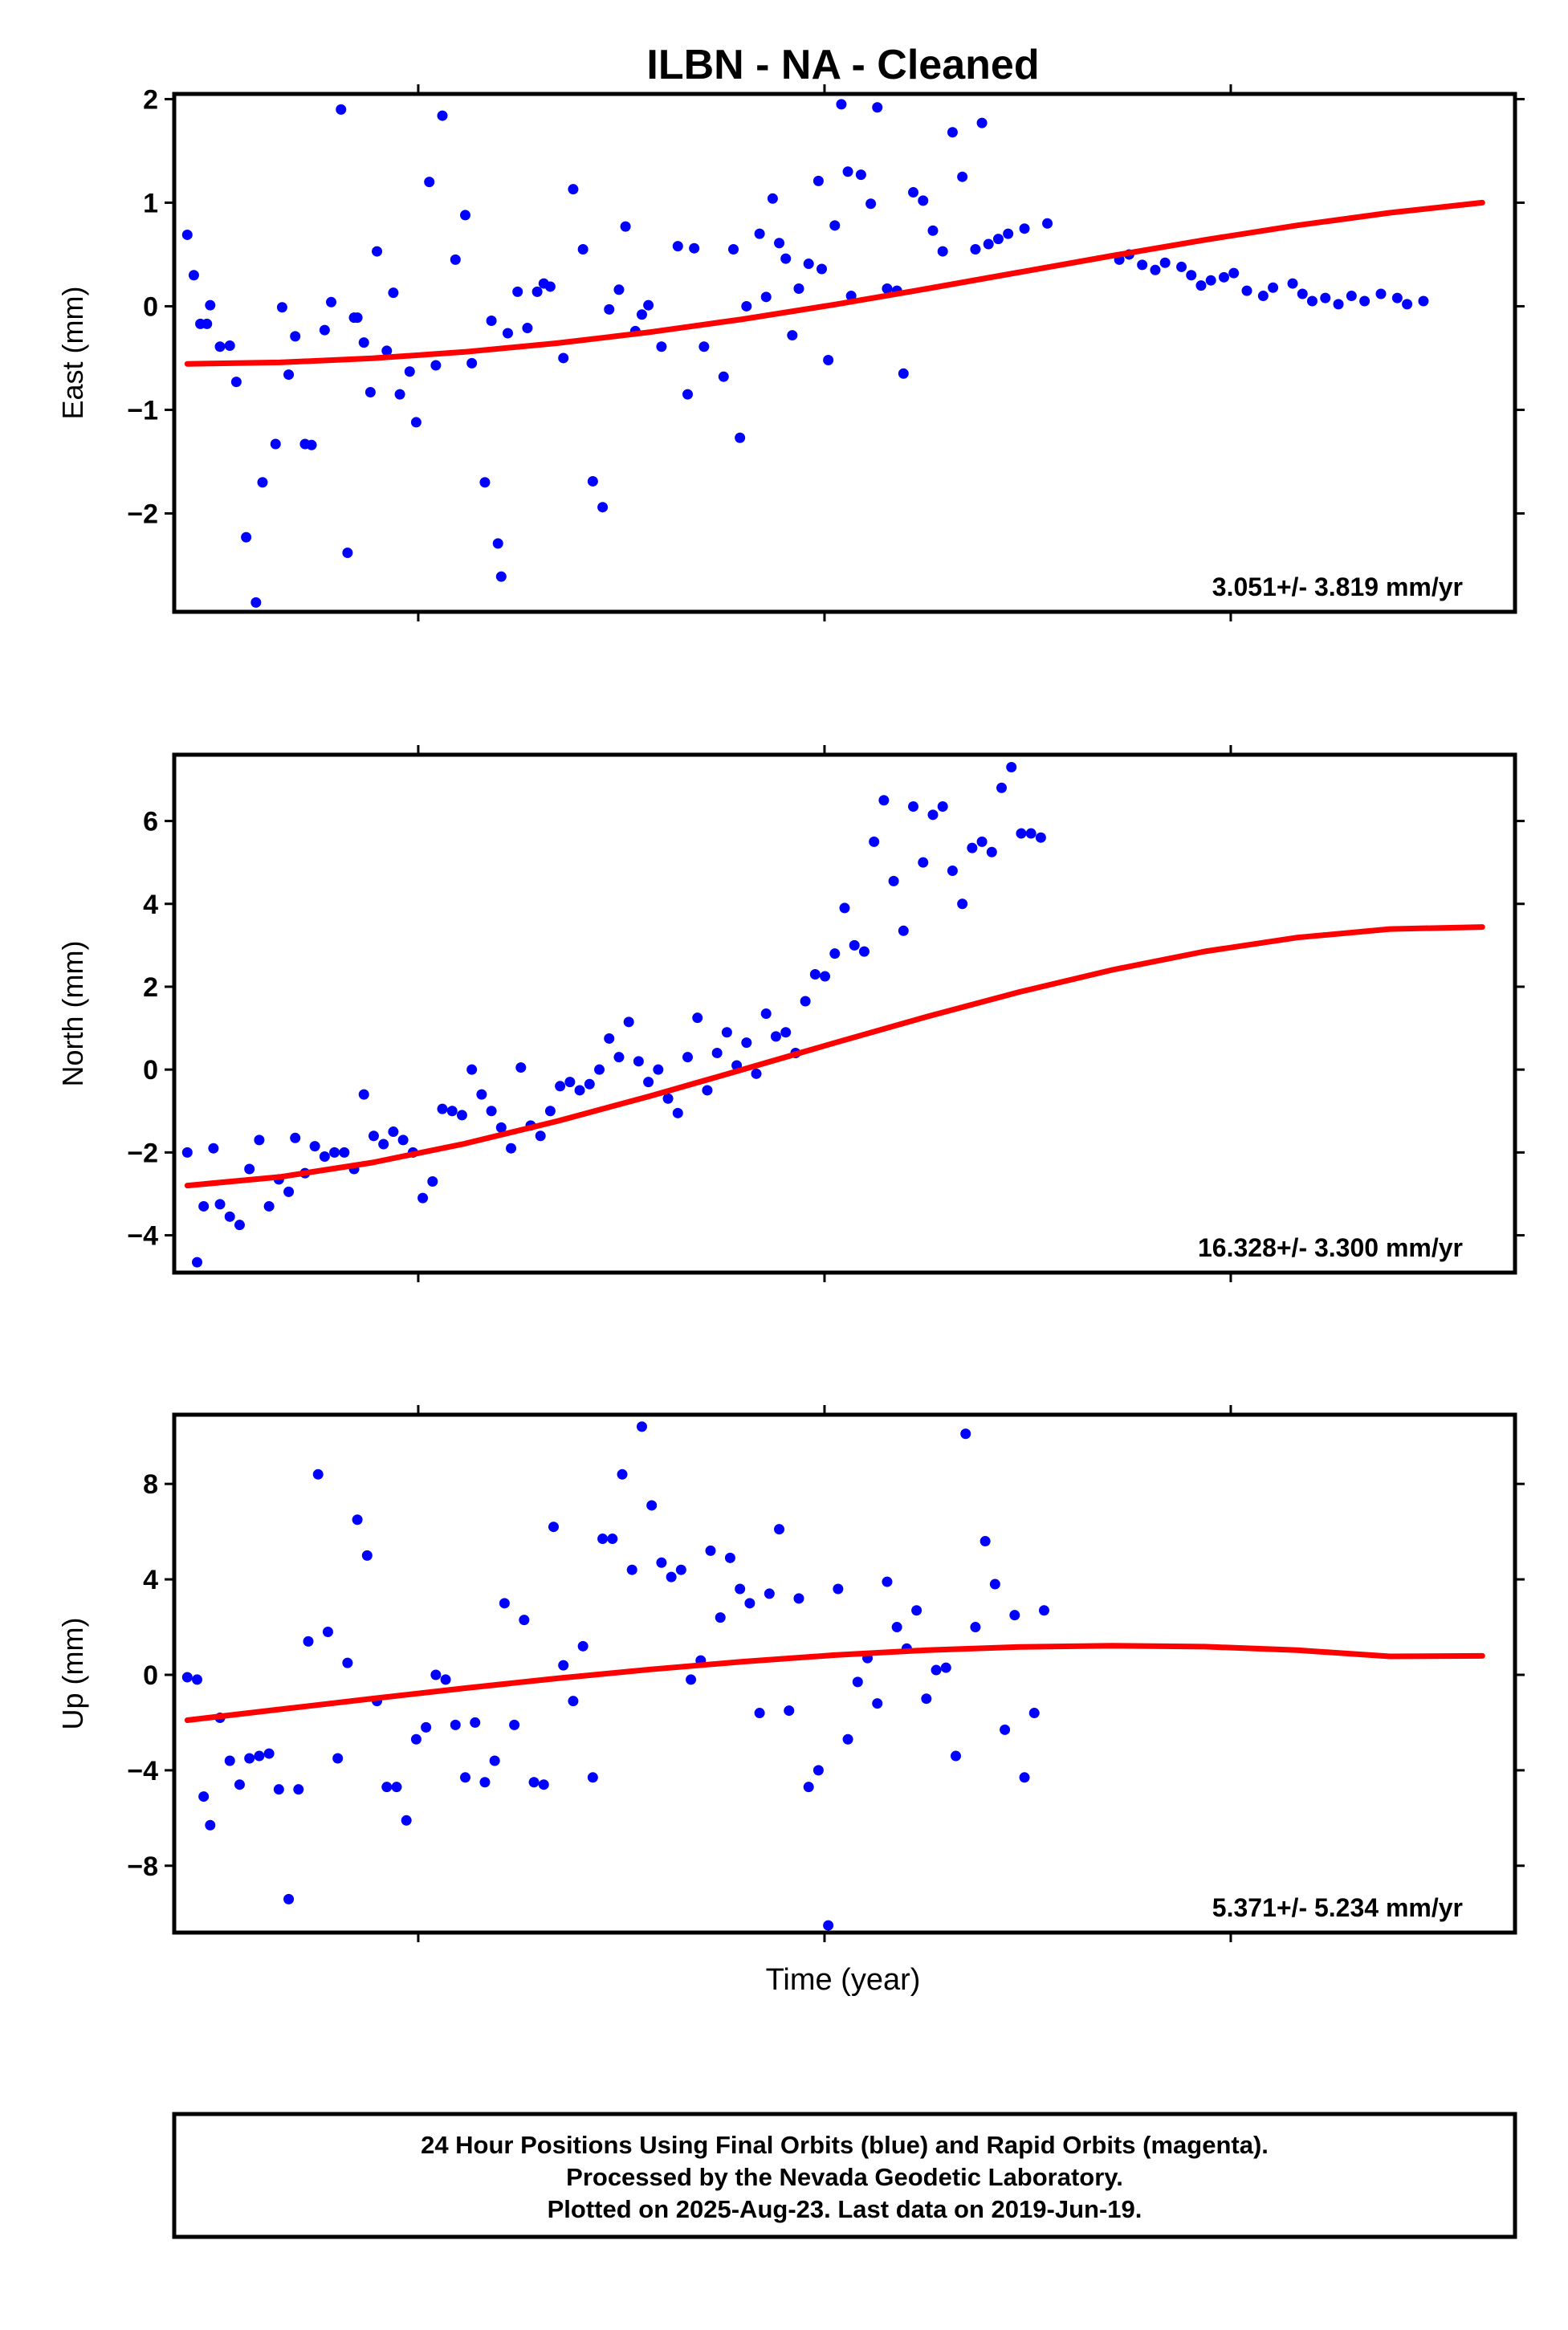 This screenshot has height=2330, width=1568. I want to click on up-ytick-label: −4, so click(142, 1771).